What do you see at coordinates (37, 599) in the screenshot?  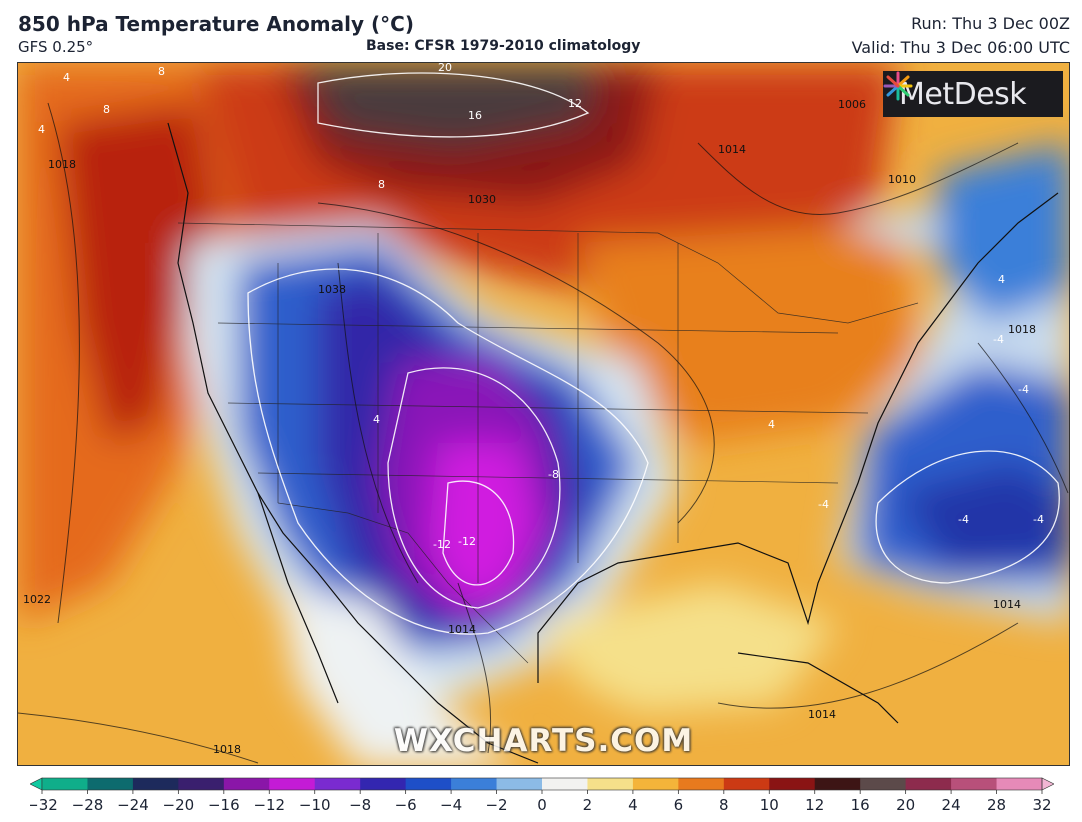 I see `isobar-label: 1022` at bounding box center [37, 599].